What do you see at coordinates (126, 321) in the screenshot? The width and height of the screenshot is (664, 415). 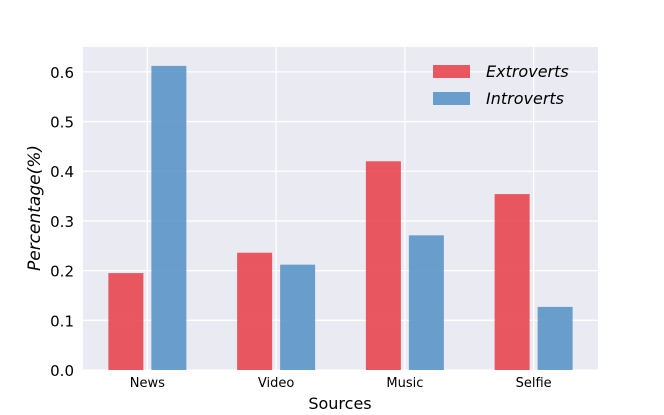 I see `bar-extroverts-news` at bounding box center [126, 321].